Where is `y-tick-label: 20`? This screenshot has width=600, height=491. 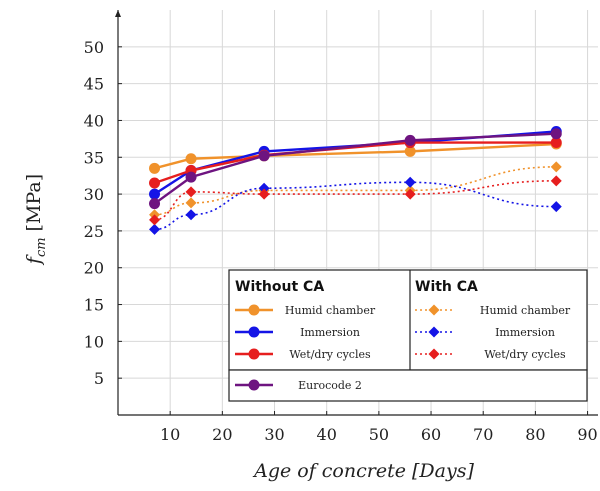
y-tick-label: 20 is located at coordinates (94, 268).